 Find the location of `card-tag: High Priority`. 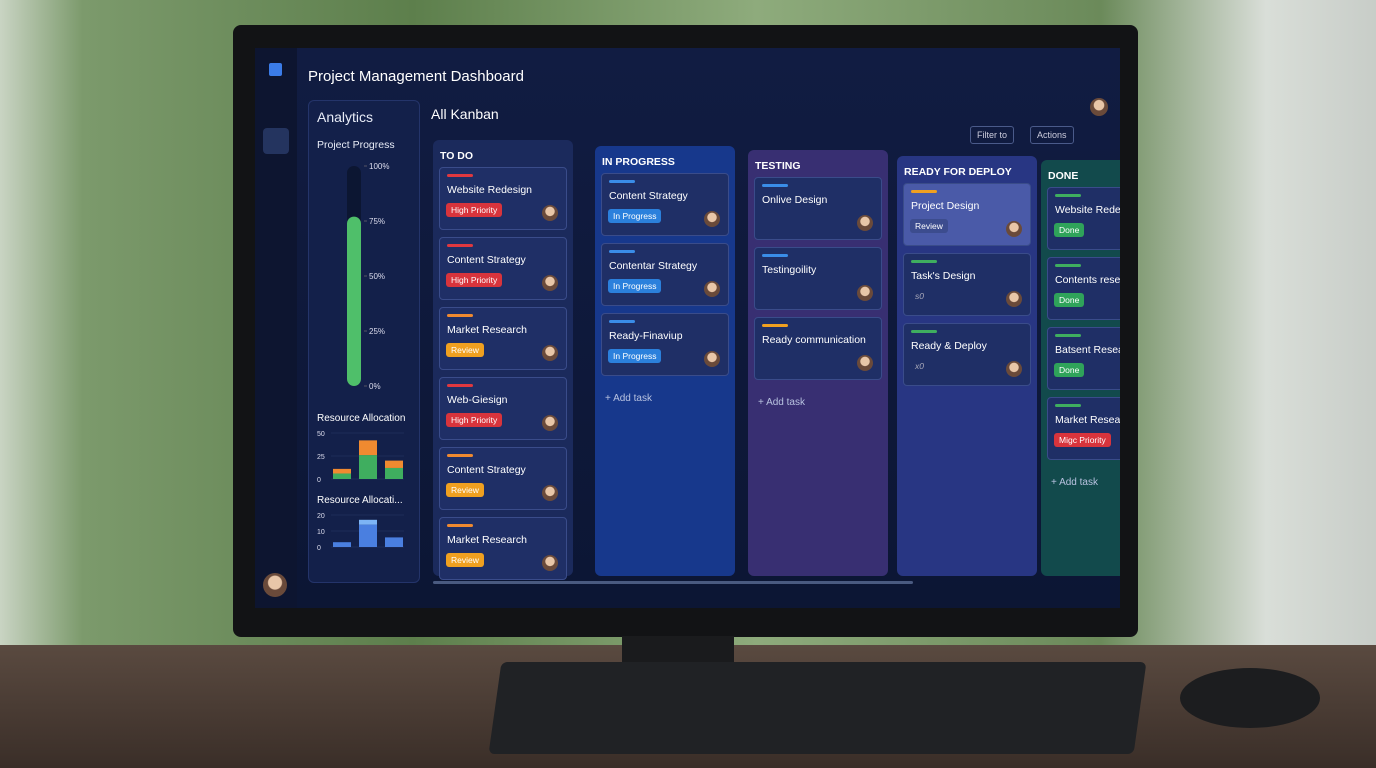

card-tag: High Priority is located at coordinates (474, 210).